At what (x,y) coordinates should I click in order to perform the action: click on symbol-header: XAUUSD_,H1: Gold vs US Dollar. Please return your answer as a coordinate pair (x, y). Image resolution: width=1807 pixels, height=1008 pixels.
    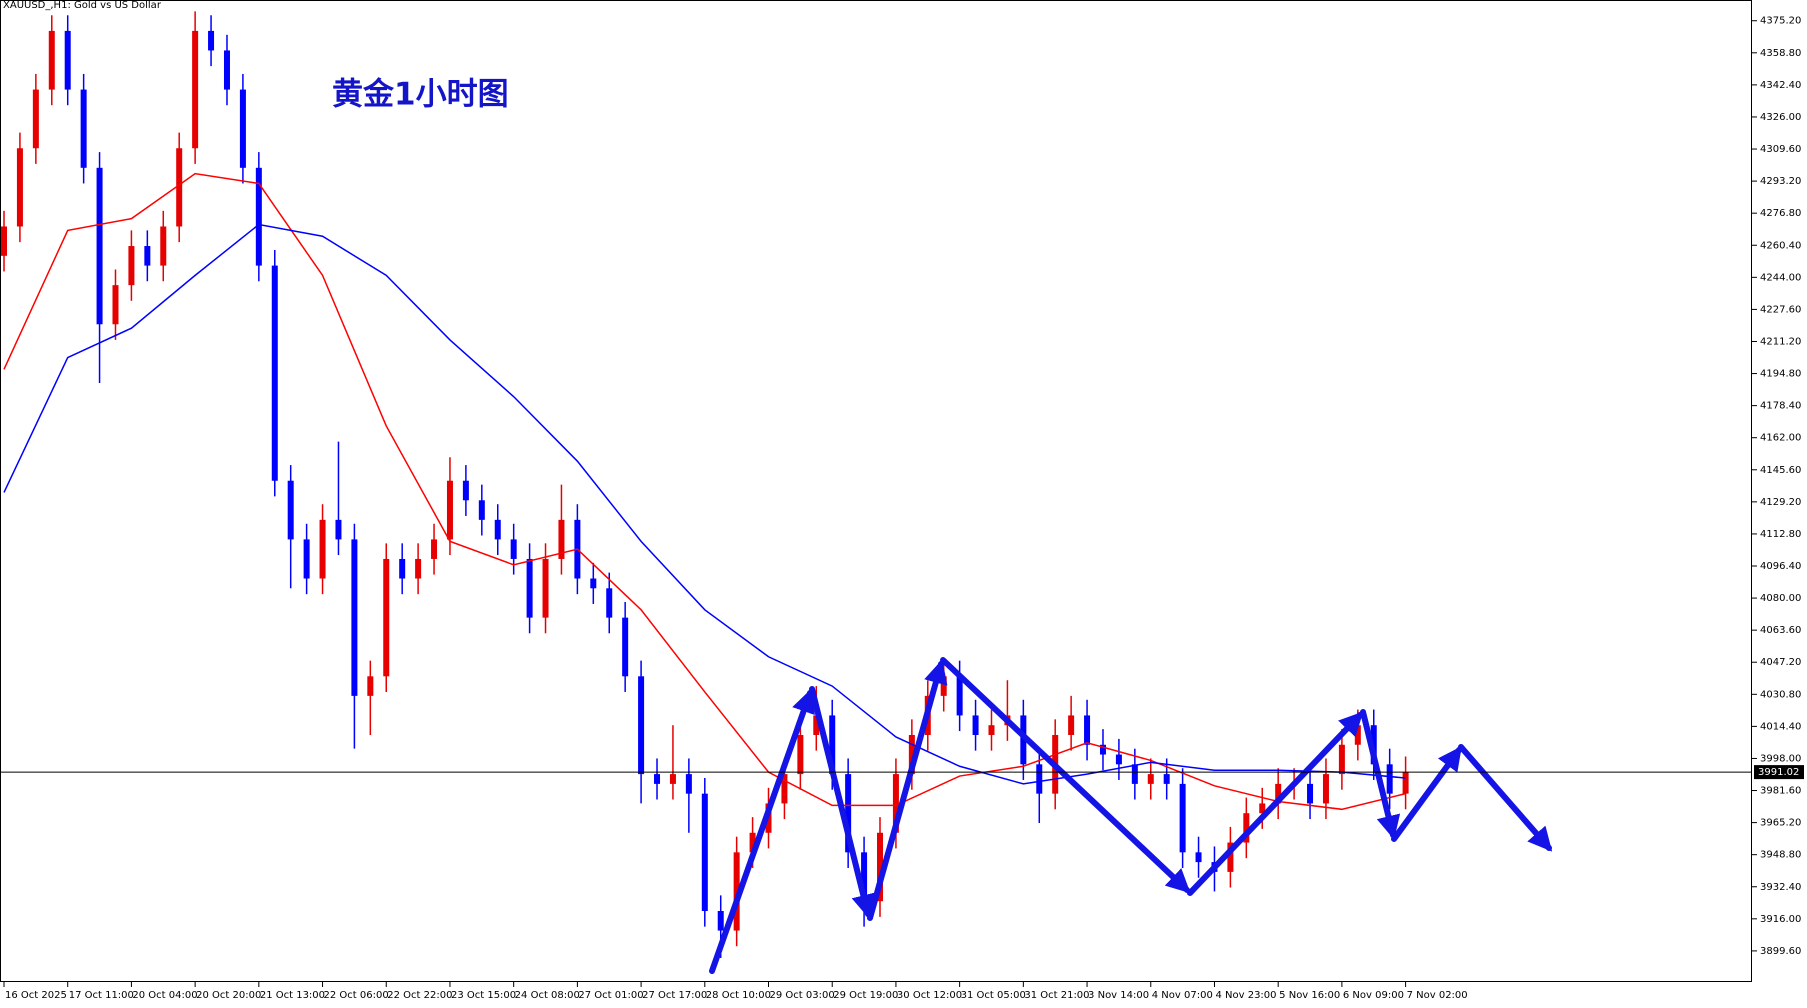
    Looking at the image, I should click on (82, 5).